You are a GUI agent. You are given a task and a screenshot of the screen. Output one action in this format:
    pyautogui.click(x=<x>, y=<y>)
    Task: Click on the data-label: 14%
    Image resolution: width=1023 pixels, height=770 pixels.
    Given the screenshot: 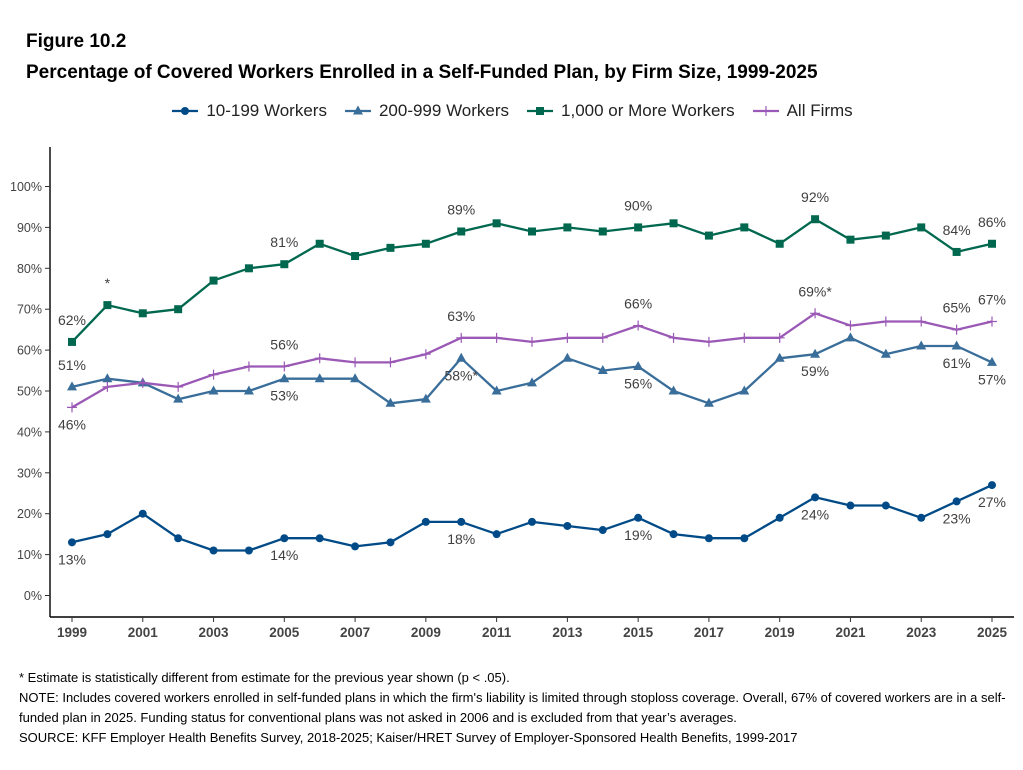 What is the action you would take?
    pyautogui.click(x=284, y=555)
    